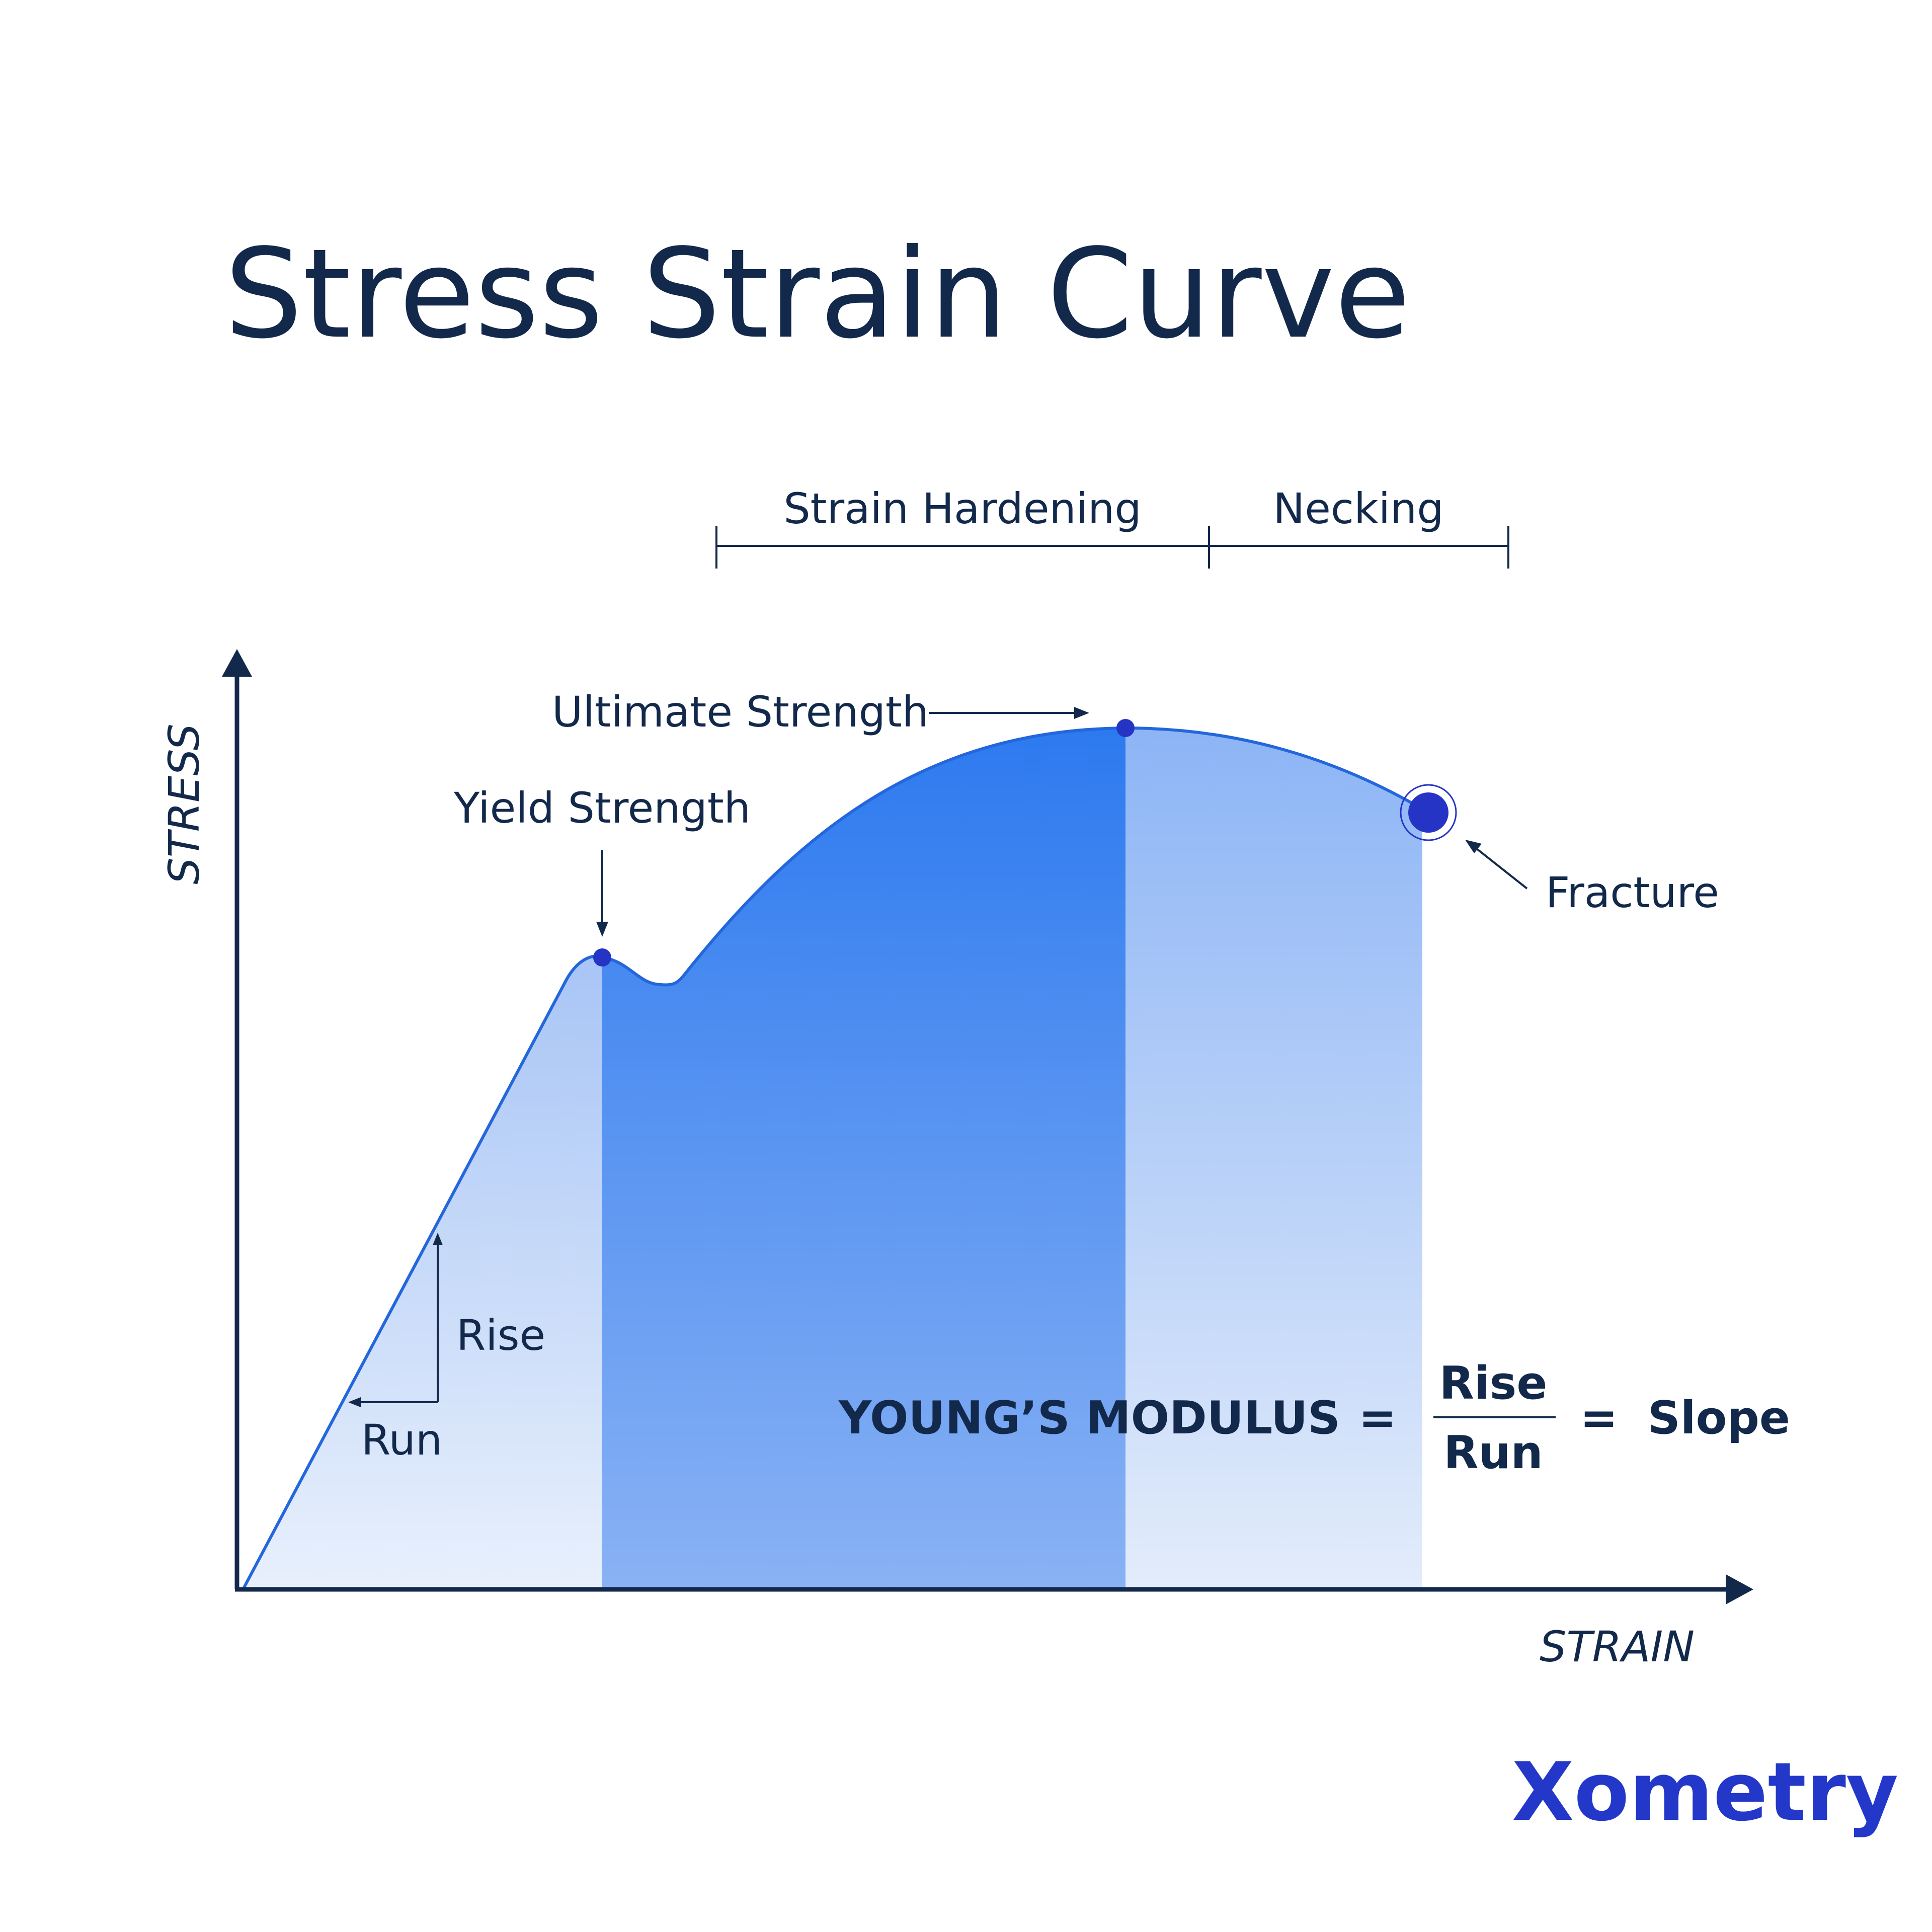  What do you see at coordinates (1493, 1453) in the screenshot?
I see `formula-denominator: Run` at bounding box center [1493, 1453].